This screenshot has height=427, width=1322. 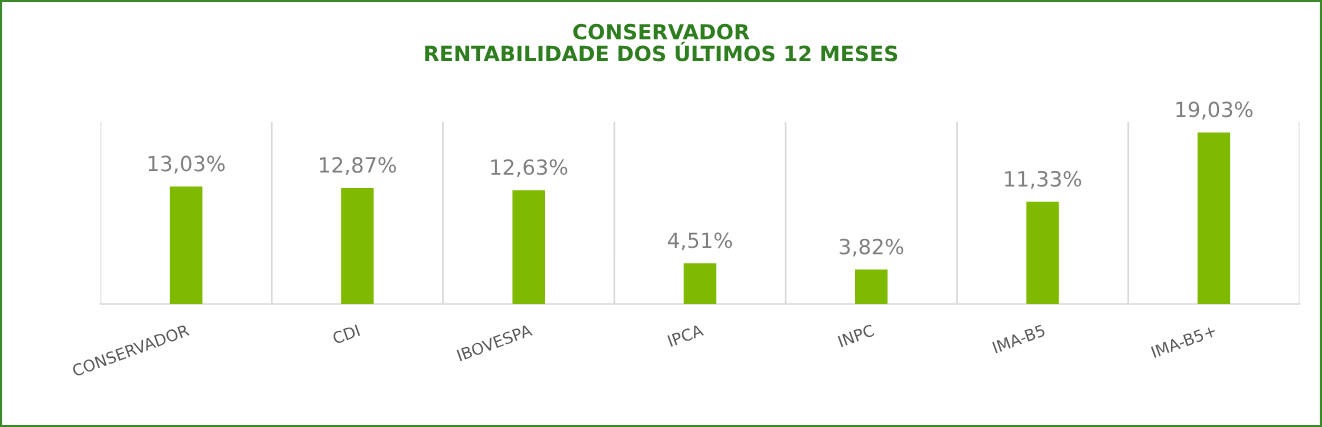 I want to click on x-tick-label: IPCA, so click(x=686, y=335).